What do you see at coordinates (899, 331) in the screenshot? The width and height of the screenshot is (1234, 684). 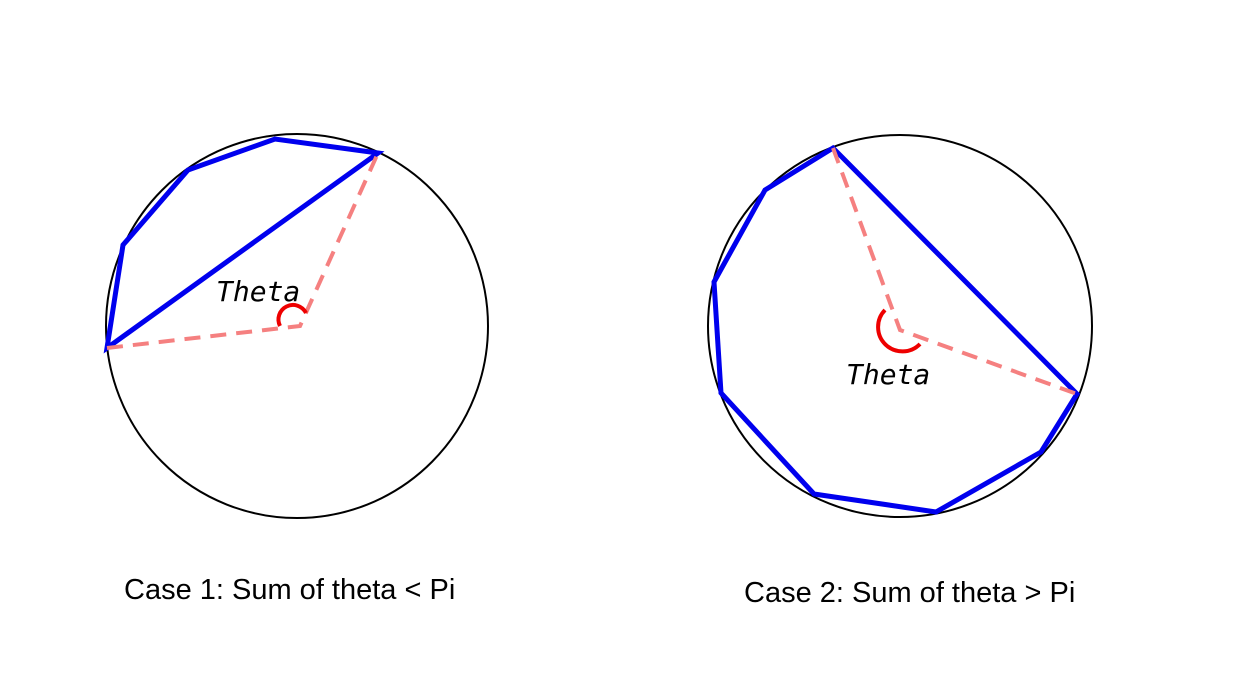 I see `case-2-angle-arc` at bounding box center [899, 331].